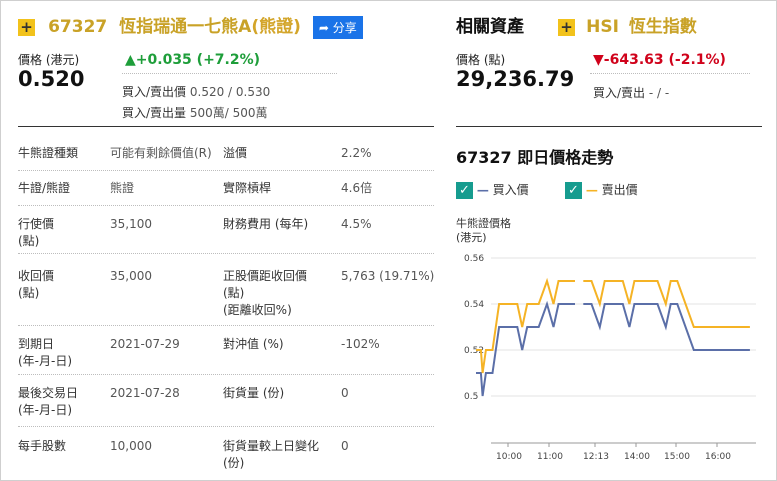  What do you see at coordinates (51, 79) in the screenshot?
I see `warrant-price: 0.520` at bounding box center [51, 79].